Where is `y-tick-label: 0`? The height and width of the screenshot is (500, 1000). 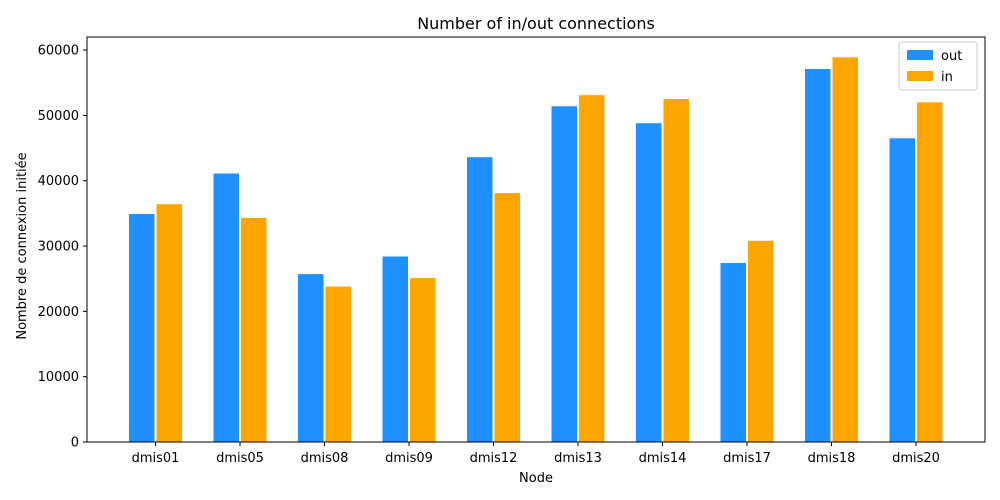 y-tick-label: 0 is located at coordinates (75, 443).